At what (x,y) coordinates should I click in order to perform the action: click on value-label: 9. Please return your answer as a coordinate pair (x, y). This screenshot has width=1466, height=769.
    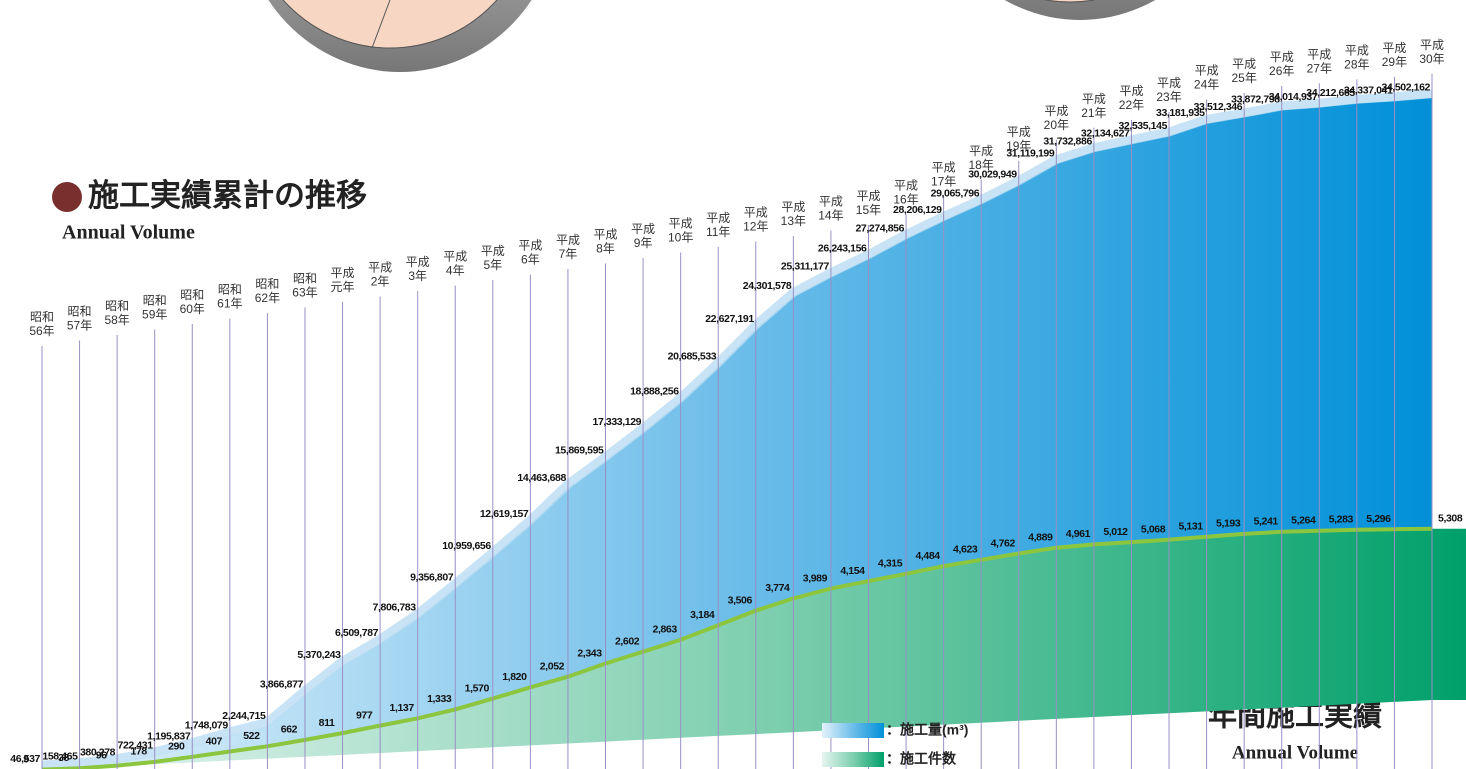
    Looking at the image, I should click on (26, 759).